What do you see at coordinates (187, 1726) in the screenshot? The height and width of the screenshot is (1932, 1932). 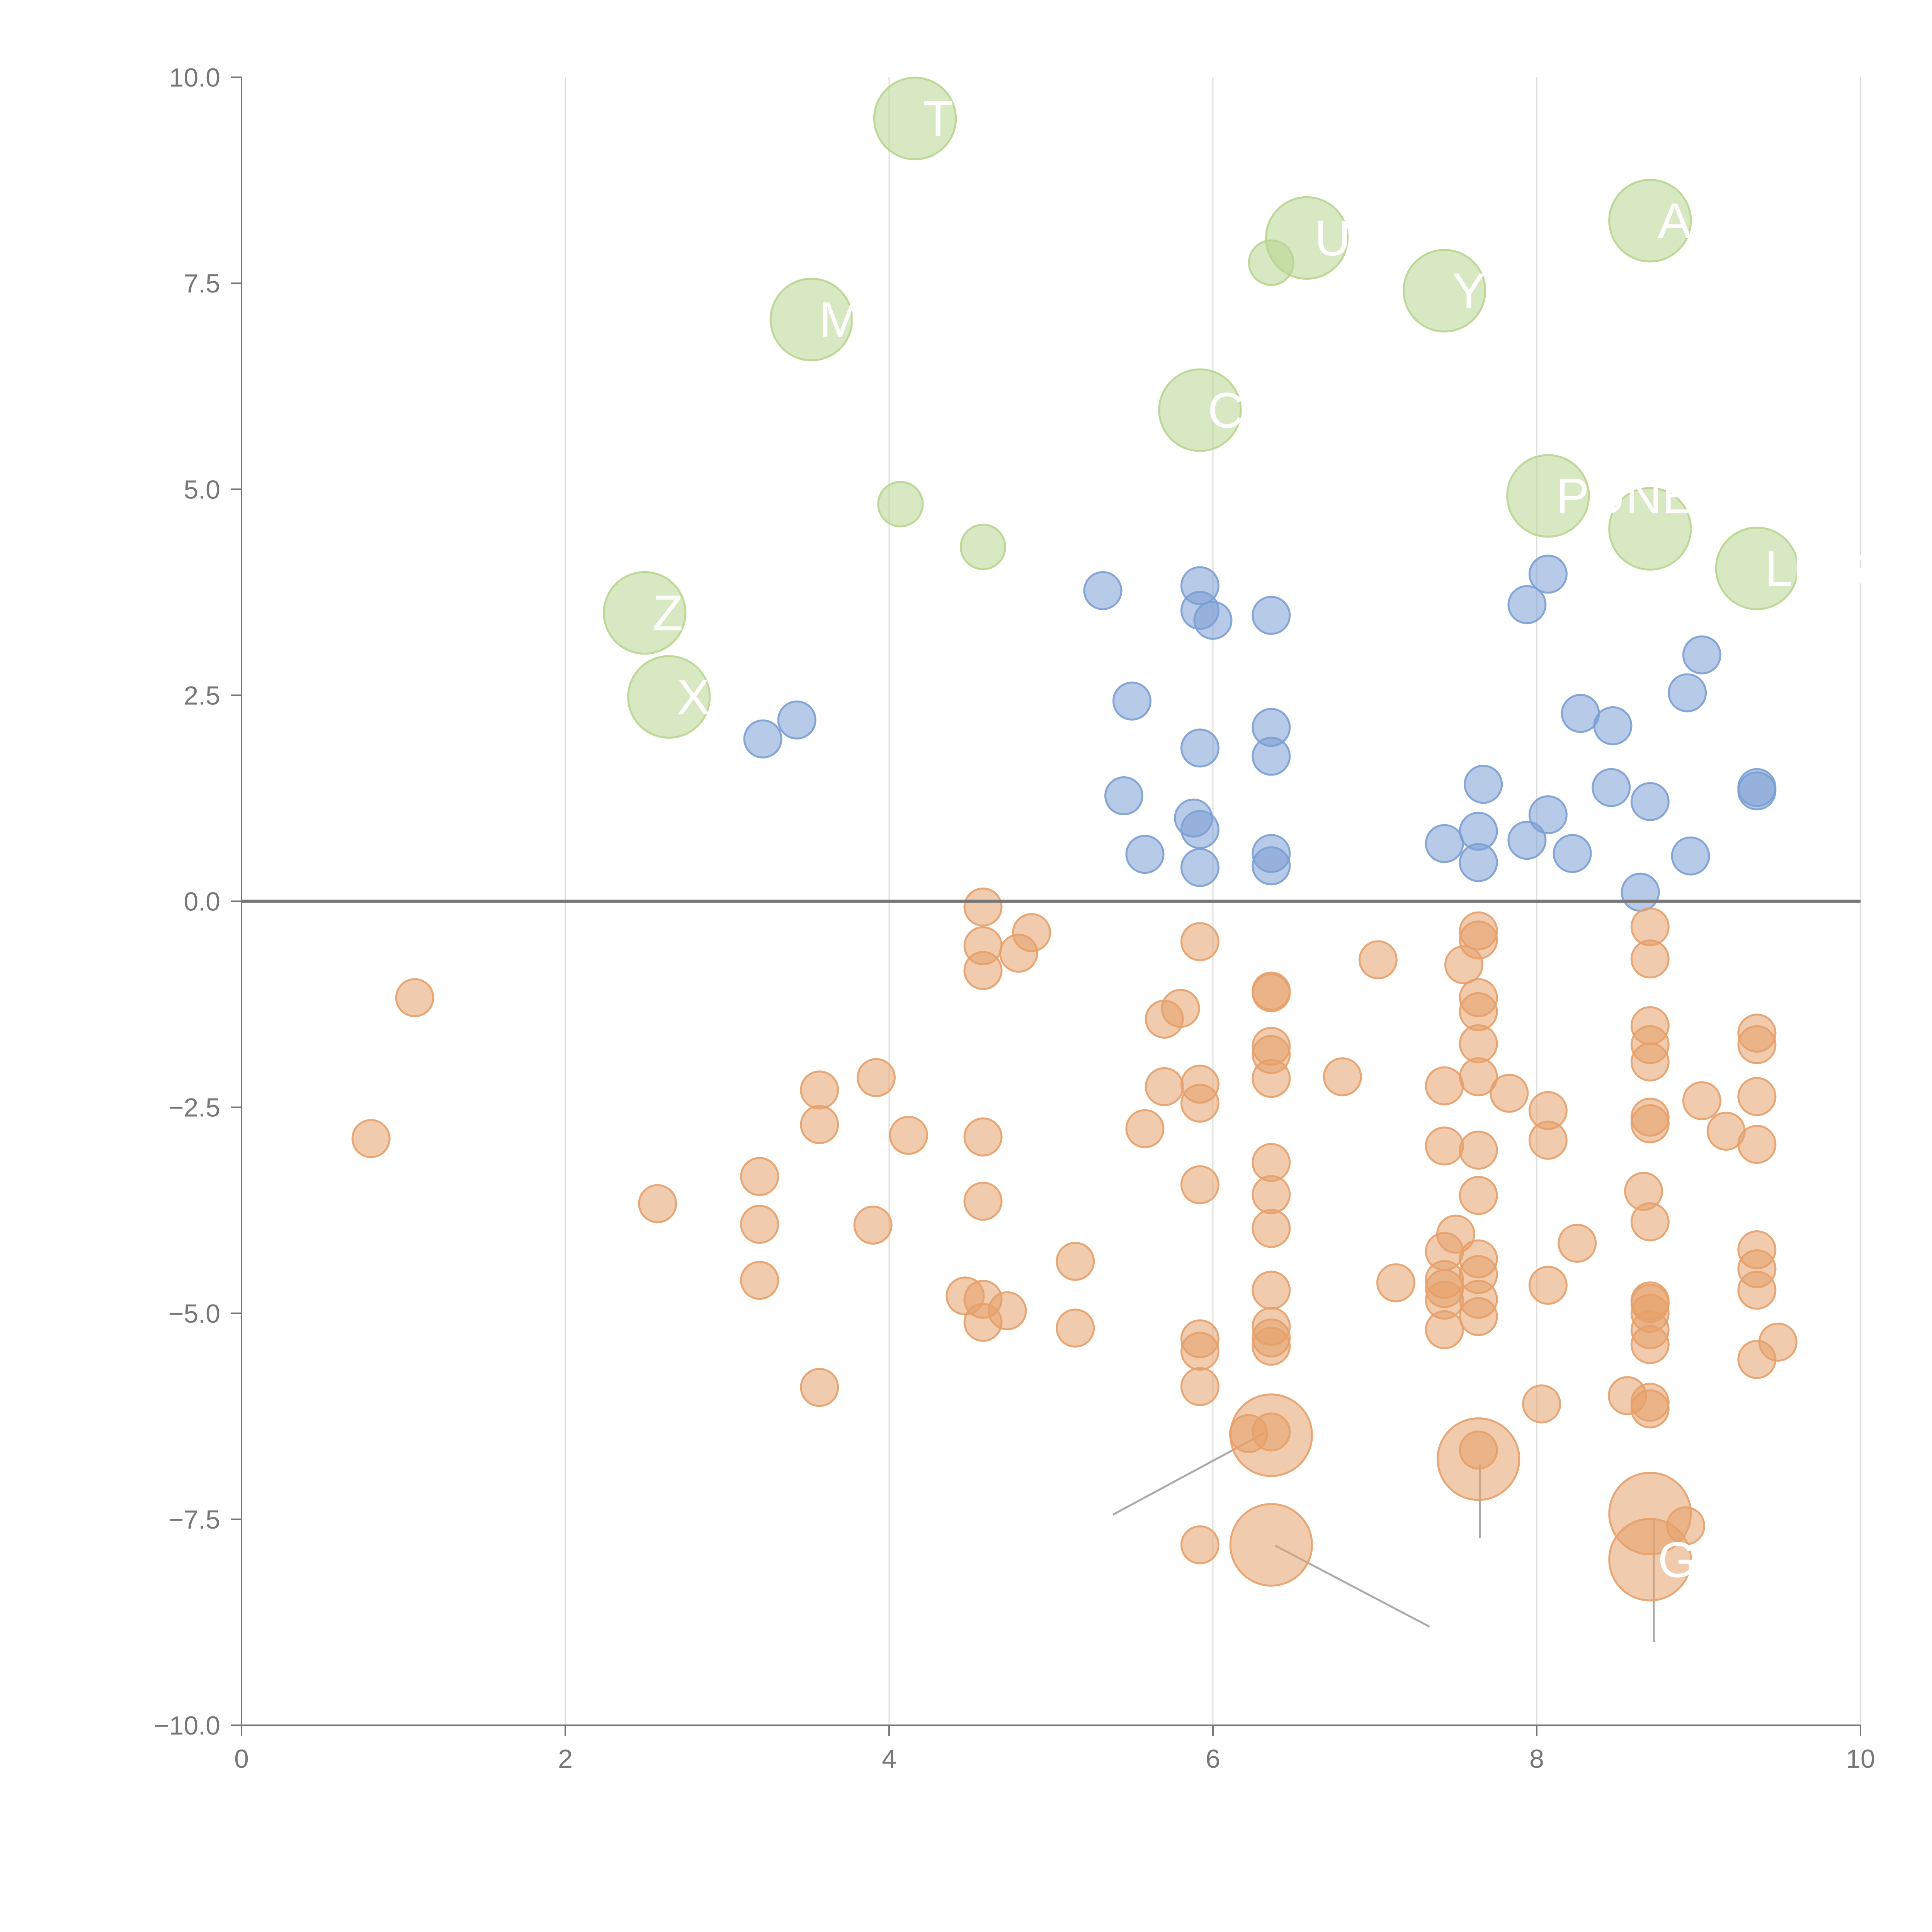 I see `y-tick-label: −10.0` at bounding box center [187, 1726].